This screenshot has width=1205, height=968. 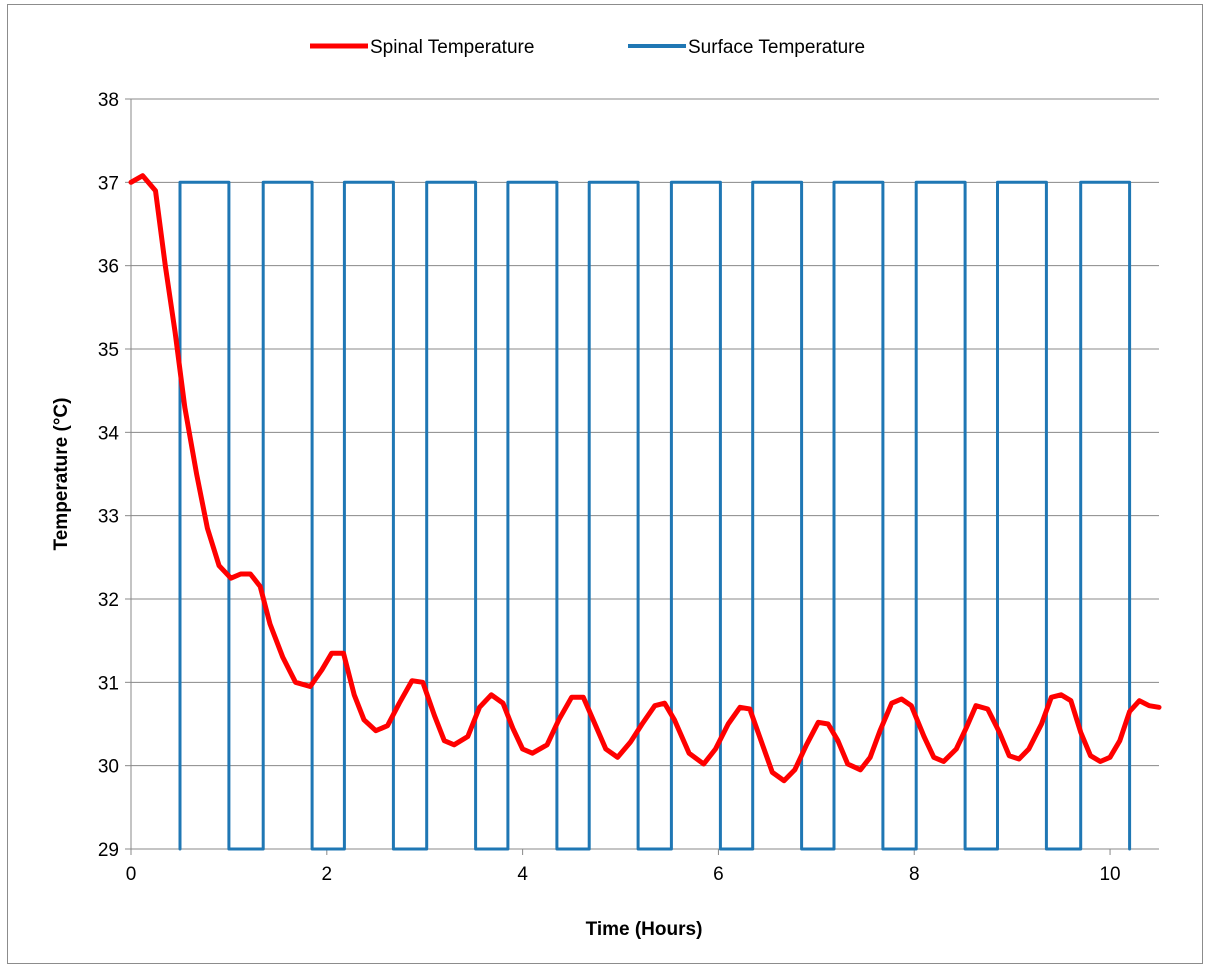 I want to click on x-tick-label: 4, so click(x=522, y=874).